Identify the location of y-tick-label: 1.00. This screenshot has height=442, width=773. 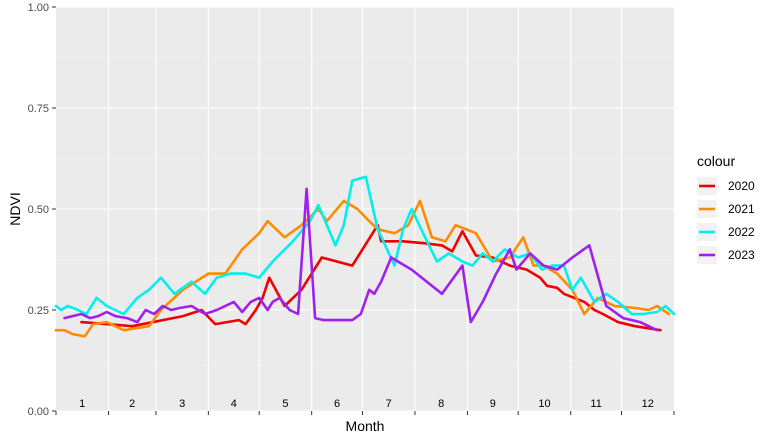
(38, 8).